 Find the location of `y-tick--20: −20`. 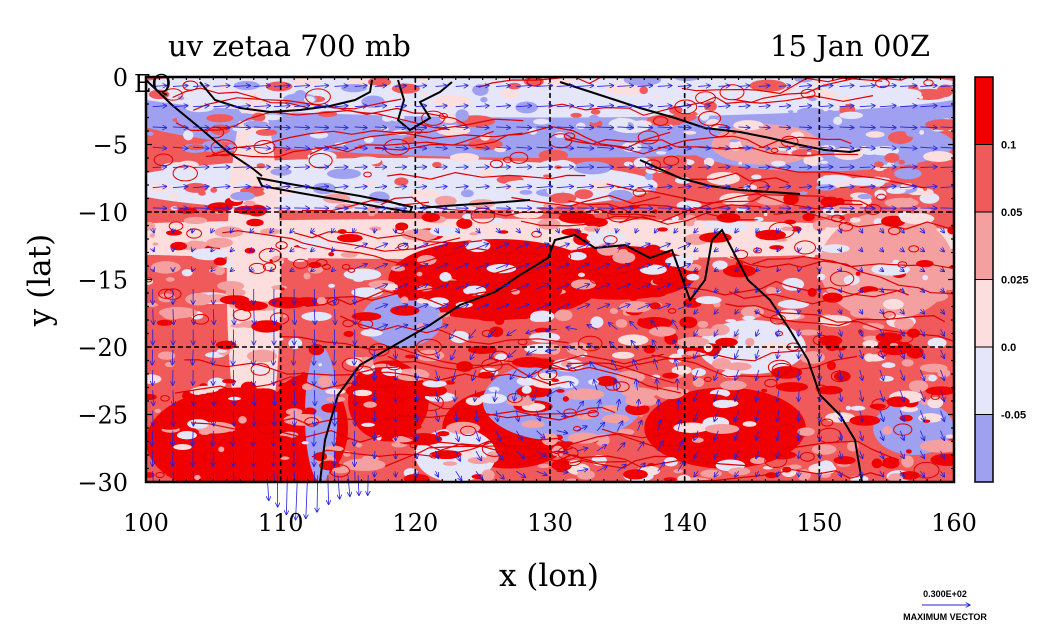

y-tick--20: −20 is located at coordinates (102, 348).